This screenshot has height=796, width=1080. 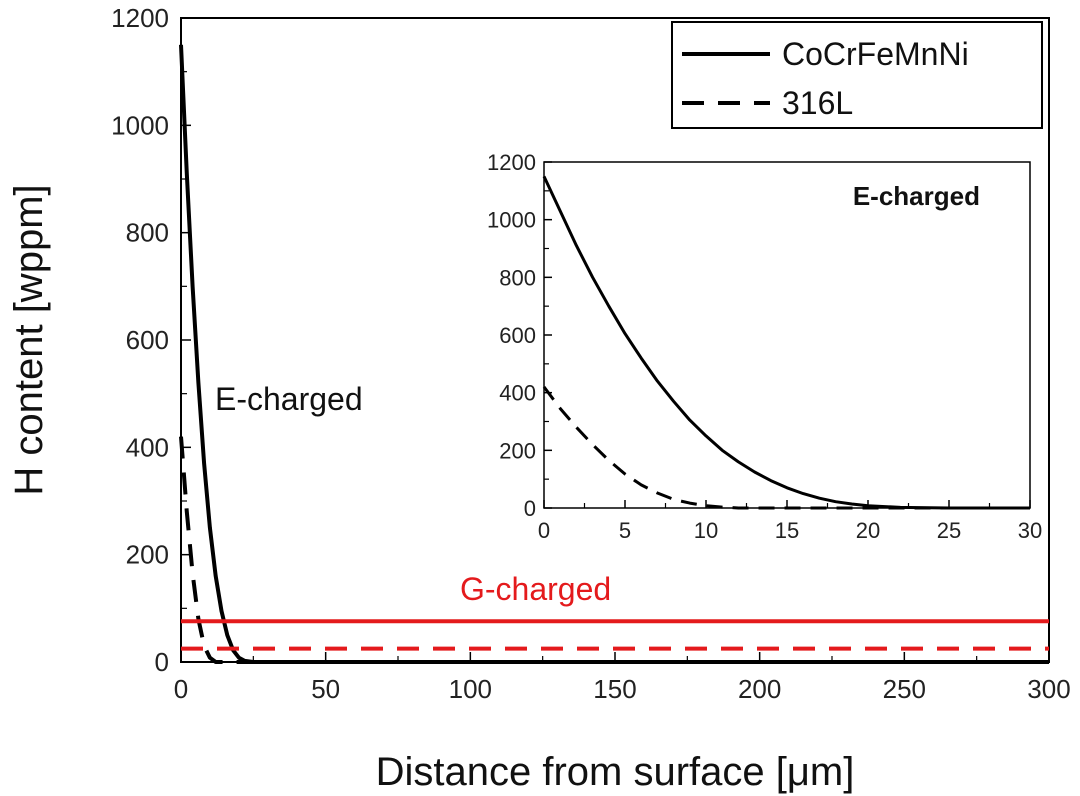 What do you see at coordinates (140, 18) in the screenshot?
I see `main-y-tick-label: 1200` at bounding box center [140, 18].